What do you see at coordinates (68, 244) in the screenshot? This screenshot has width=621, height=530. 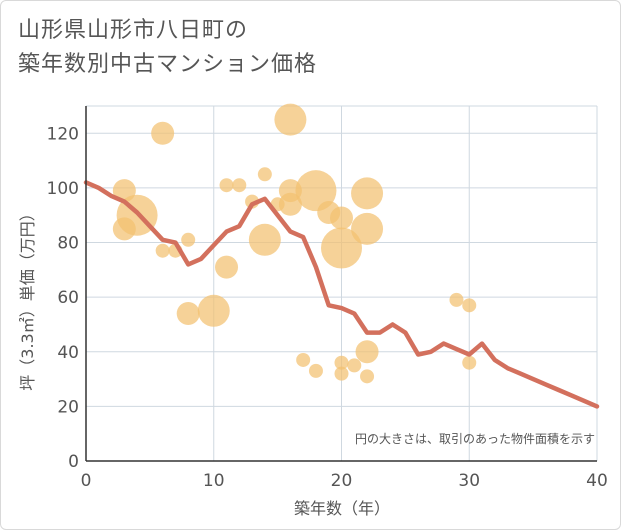 I see `y-tick-label-80: 80` at bounding box center [68, 244].